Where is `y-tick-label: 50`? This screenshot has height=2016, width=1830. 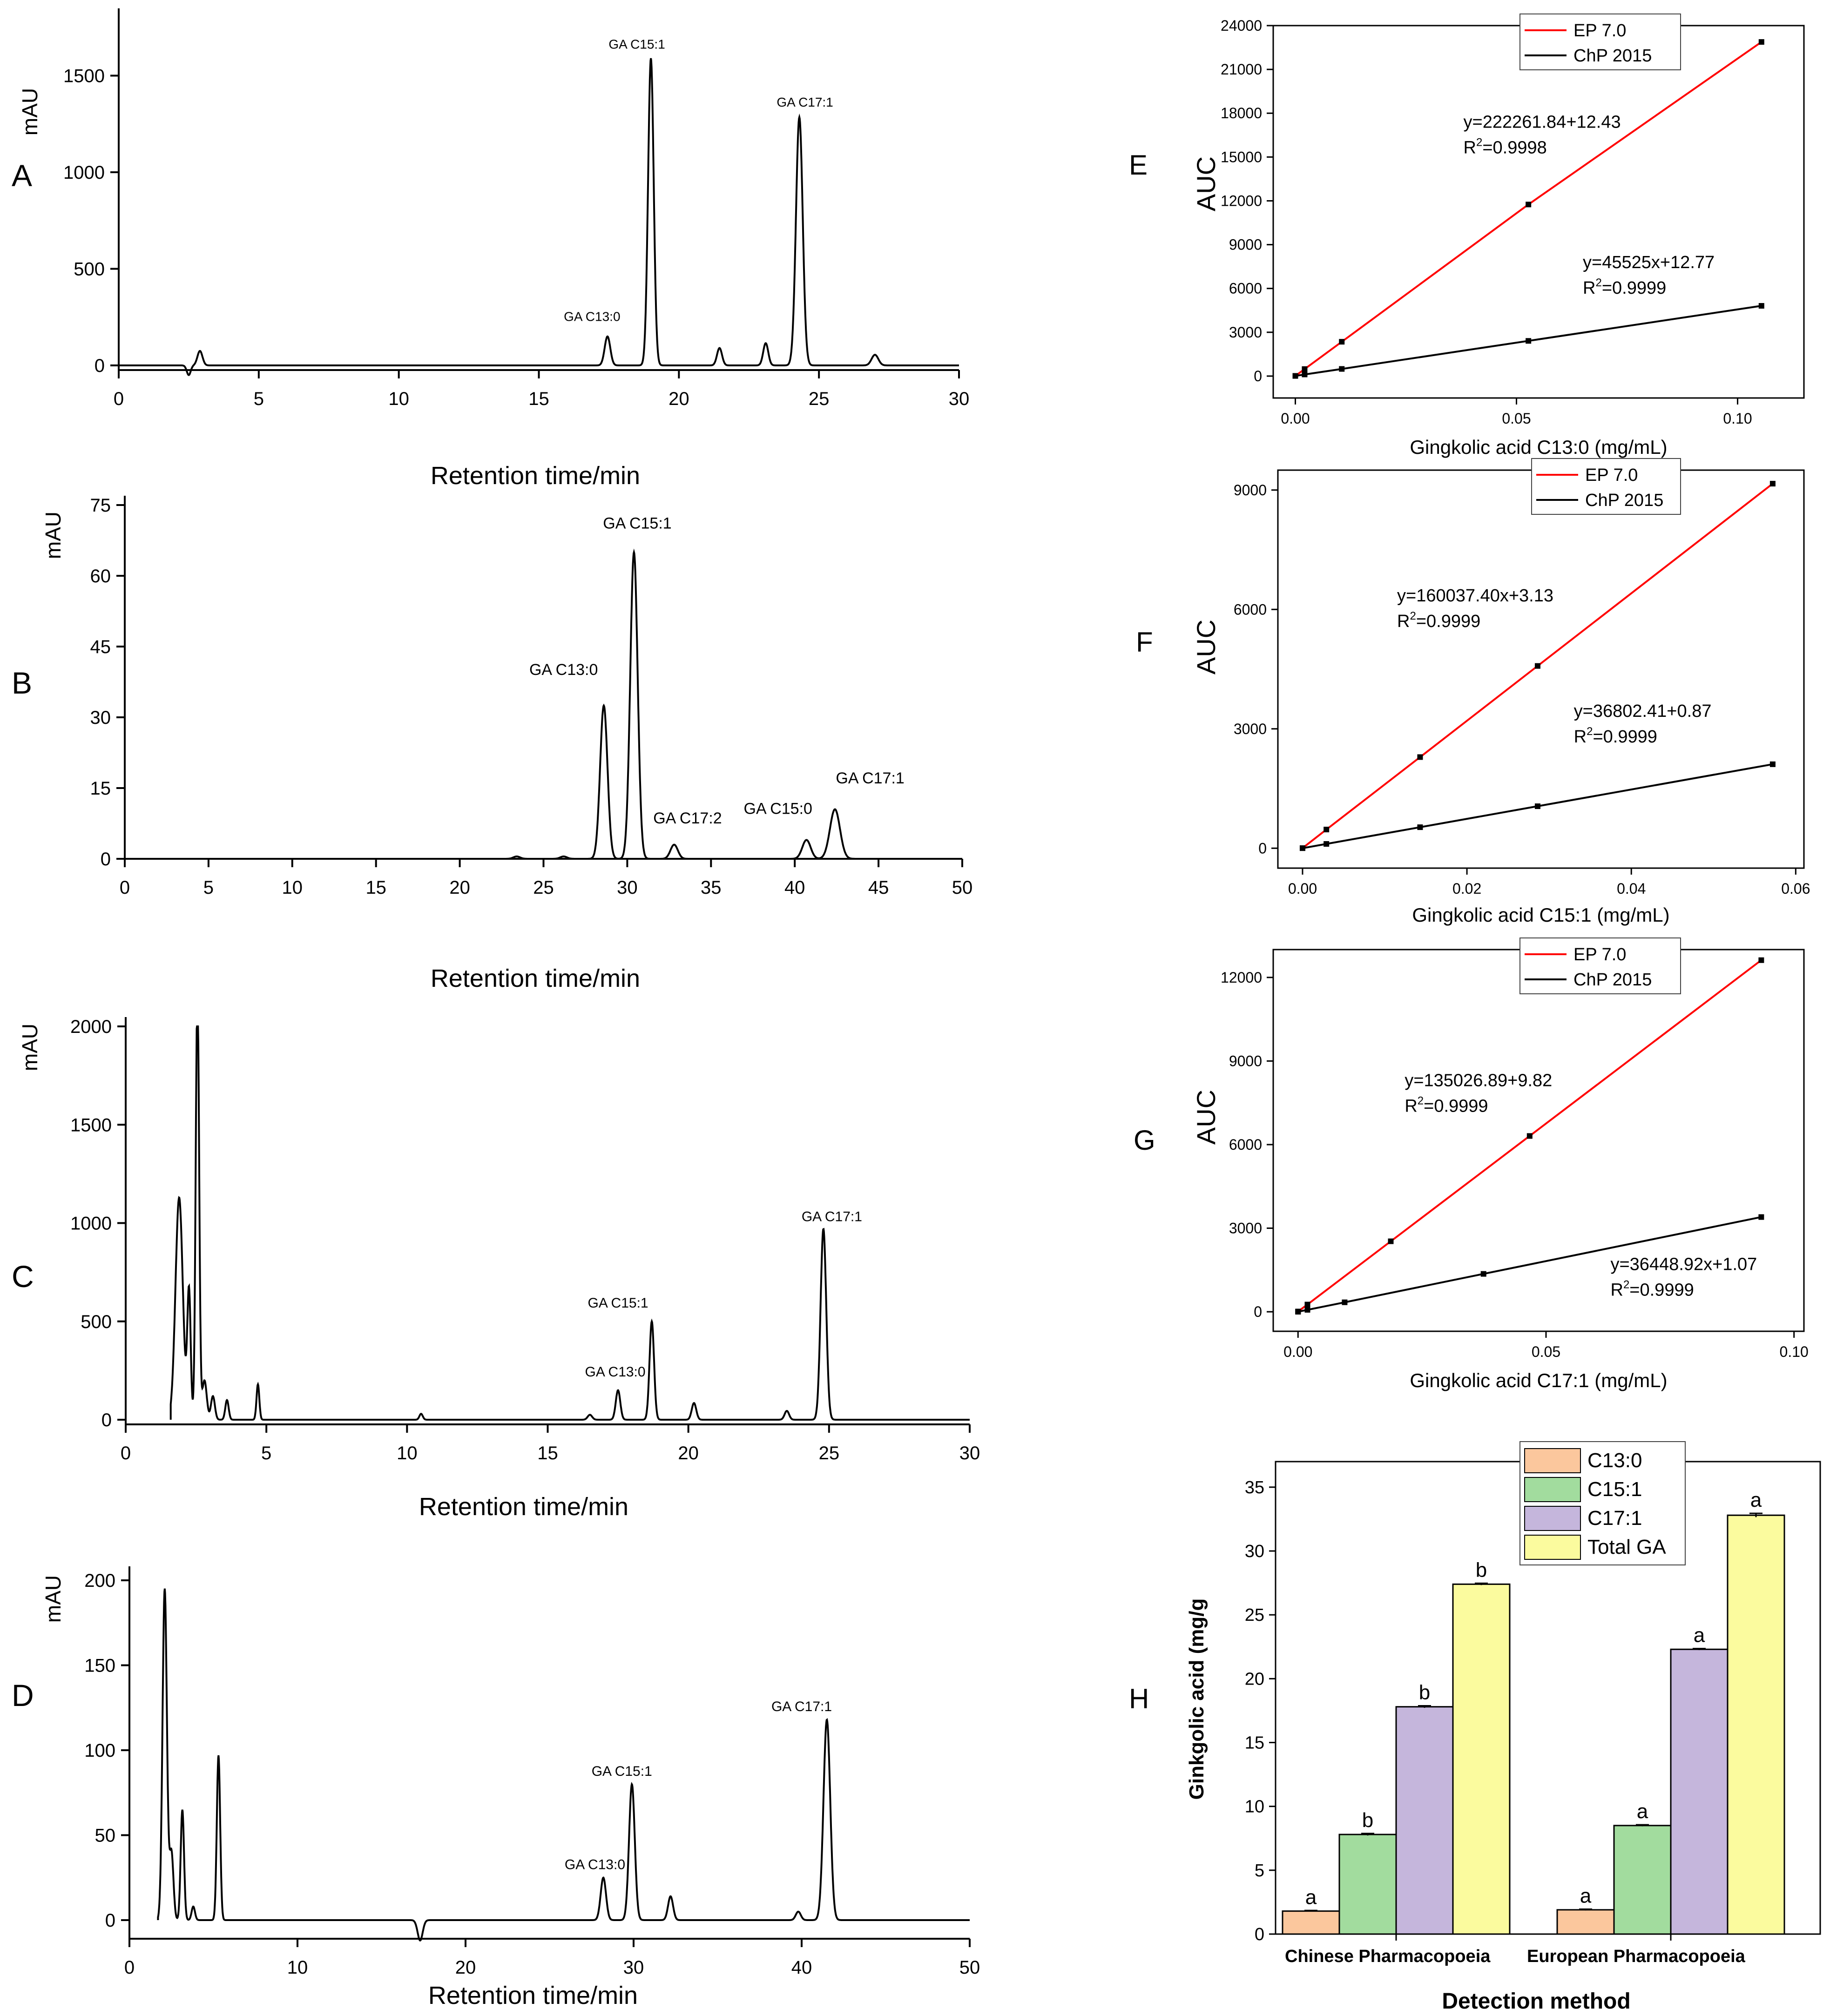
y-tick-label: 50 is located at coordinates (105, 1836).